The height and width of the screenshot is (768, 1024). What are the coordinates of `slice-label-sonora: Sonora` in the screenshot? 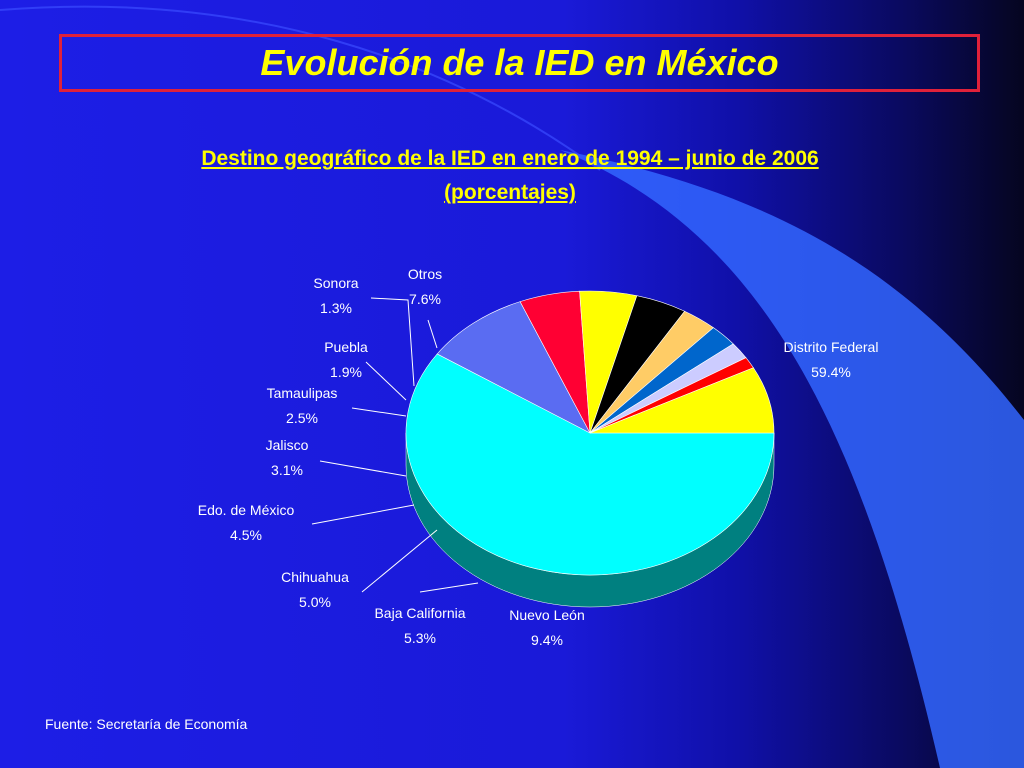 It's located at (335, 283).